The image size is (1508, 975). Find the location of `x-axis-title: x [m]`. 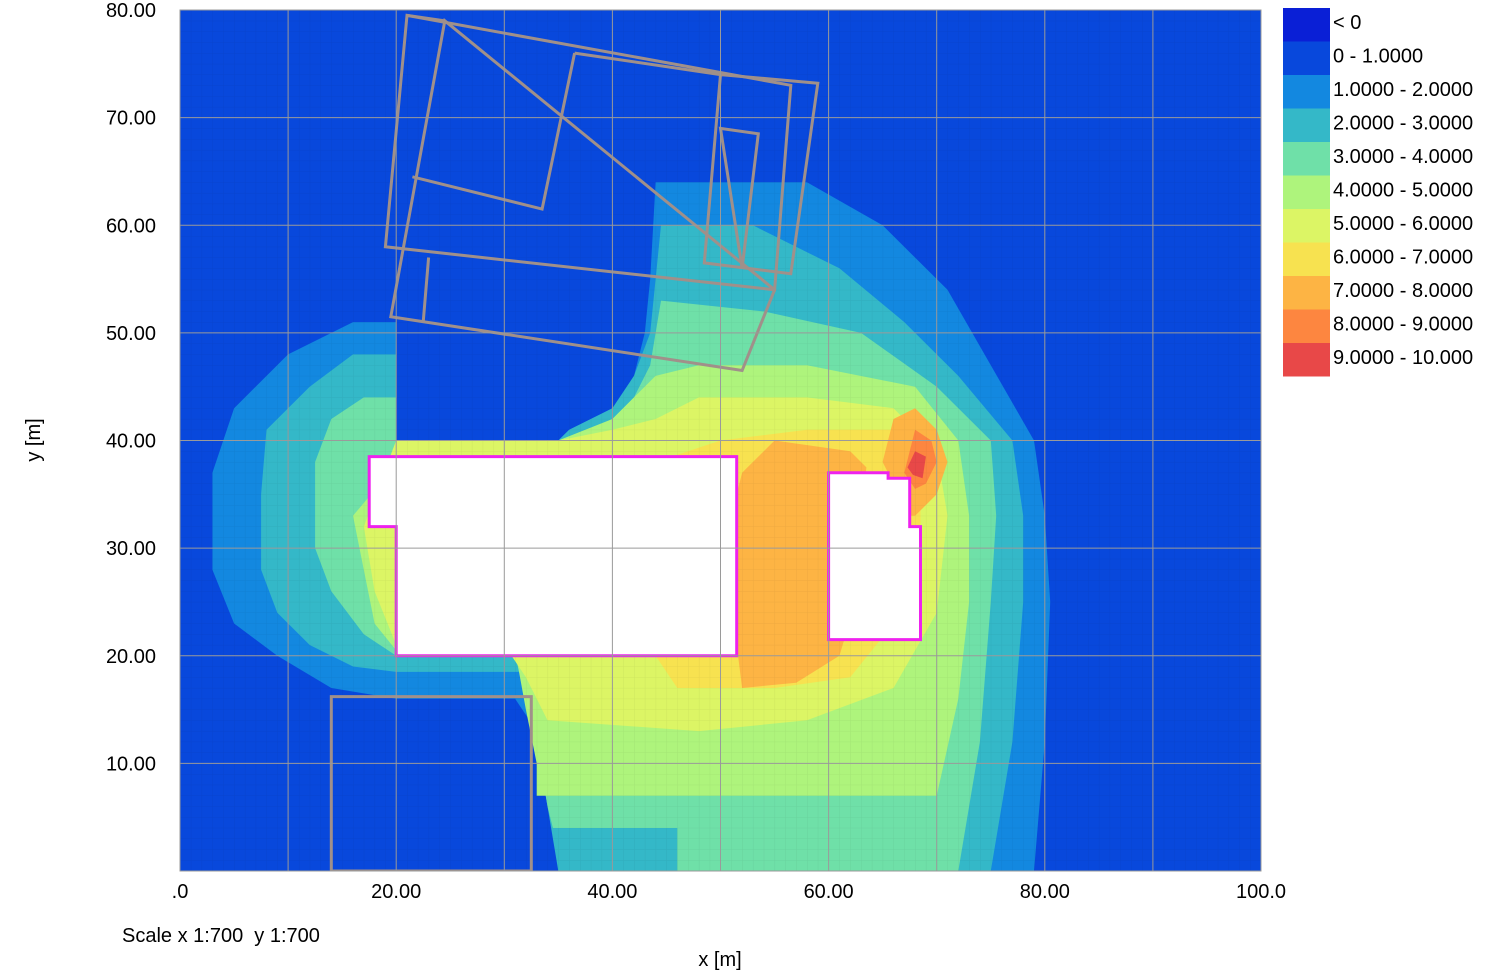

x-axis-title: x [m] is located at coordinates (719, 960).